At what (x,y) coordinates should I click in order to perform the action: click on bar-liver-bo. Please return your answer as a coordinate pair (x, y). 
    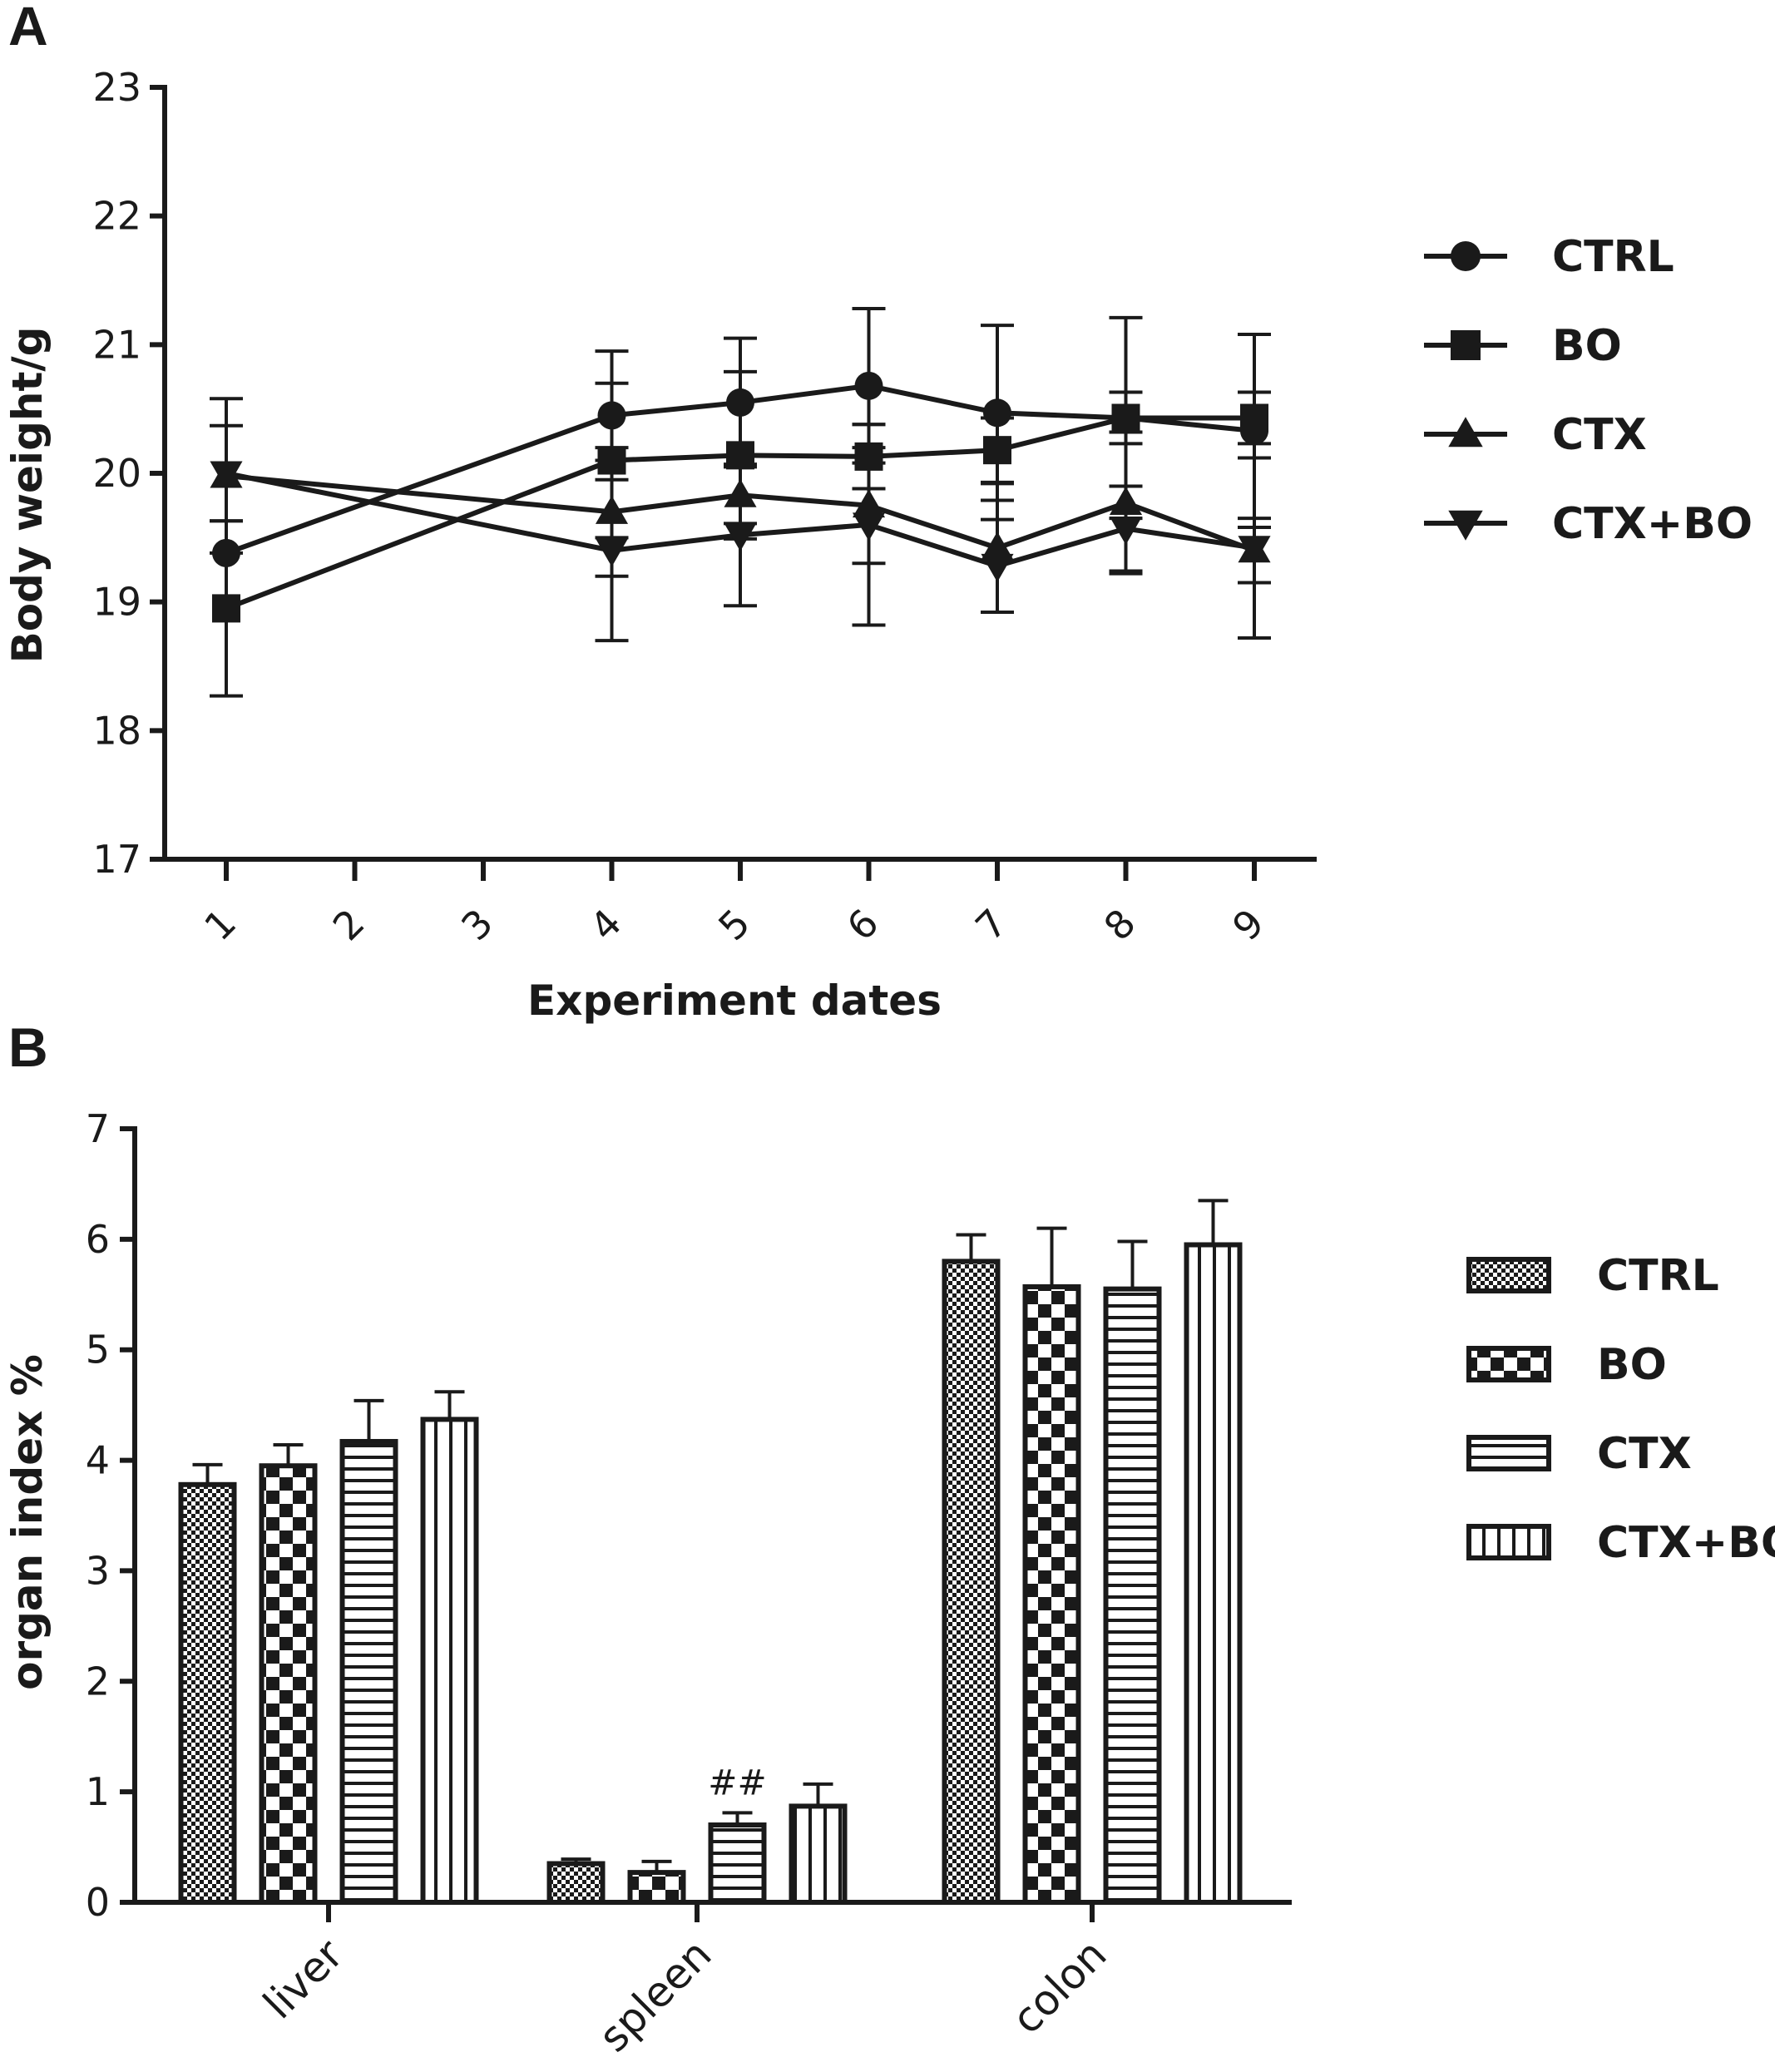
    Looking at the image, I should click on (288, 1684).